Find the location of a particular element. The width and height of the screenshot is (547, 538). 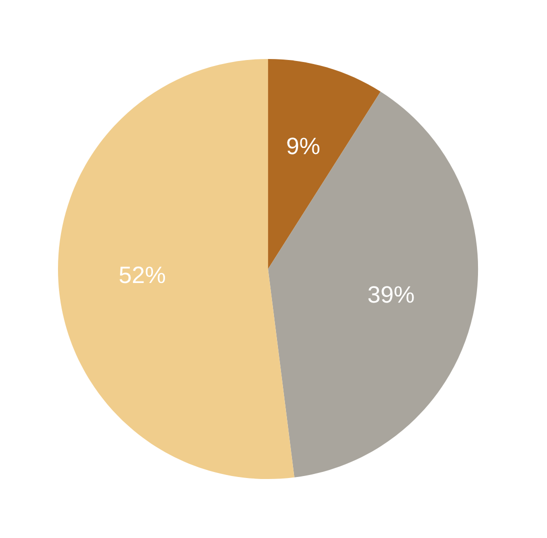

data-label: 52% is located at coordinates (143, 275).